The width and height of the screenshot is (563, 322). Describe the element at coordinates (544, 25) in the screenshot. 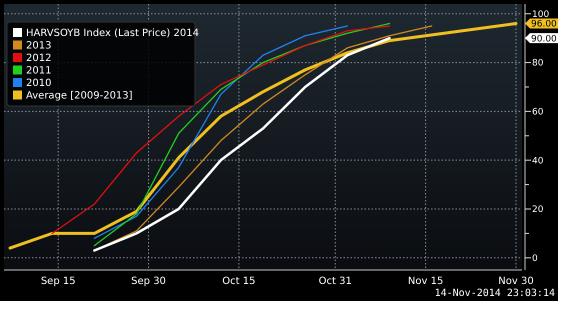

I see `text: 96.00` at that location.